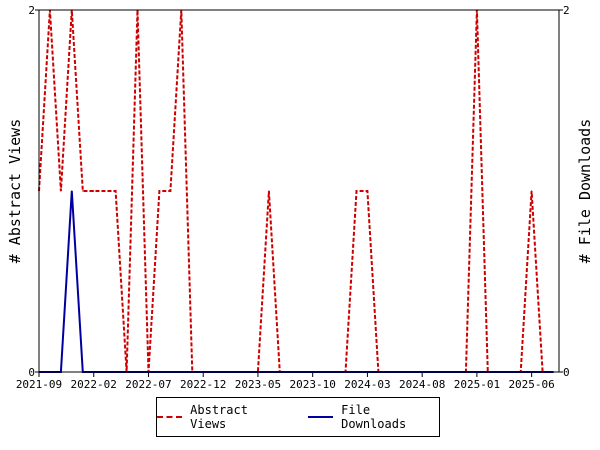  Describe the element at coordinates (531, 384) in the screenshot. I see `x-tick-label: 2025-06` at that location.